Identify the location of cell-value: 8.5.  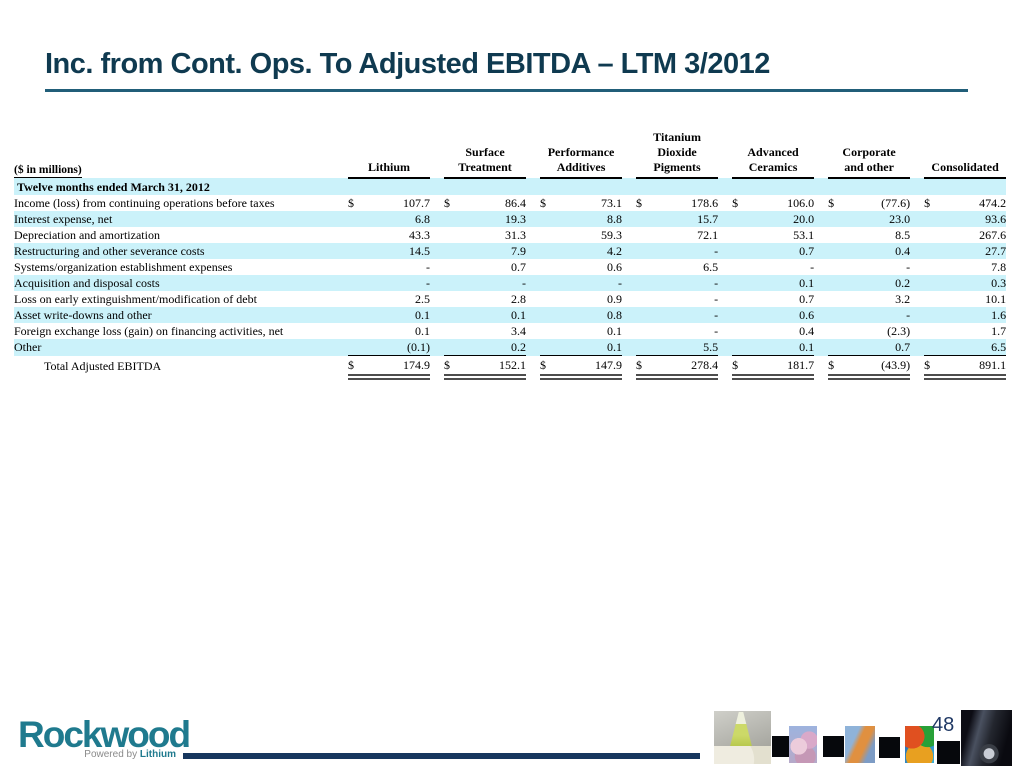
(903, 234).